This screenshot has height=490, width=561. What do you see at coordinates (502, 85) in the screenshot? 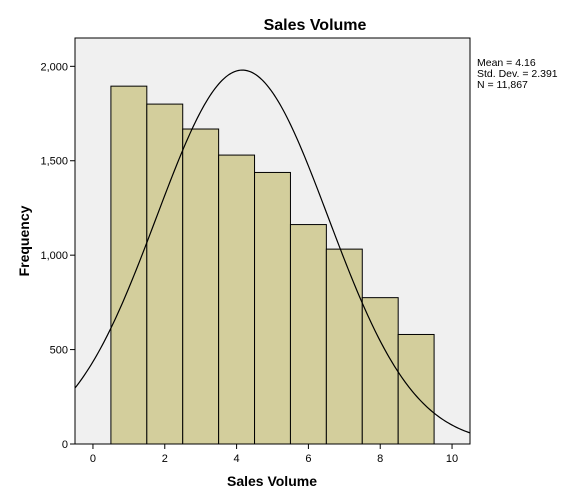
I see `stats-n: N = 11,867` at bounding box center [502, 85].